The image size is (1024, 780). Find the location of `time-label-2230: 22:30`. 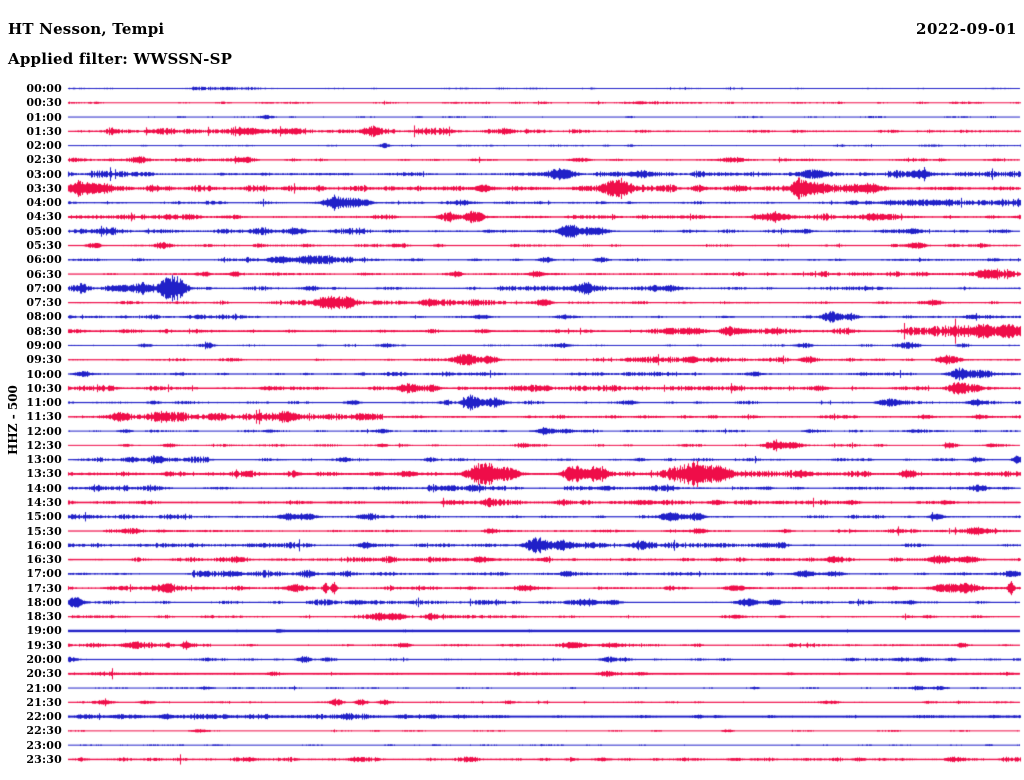

time-label-2230: 22:30 is located at coordinates (44, 731).